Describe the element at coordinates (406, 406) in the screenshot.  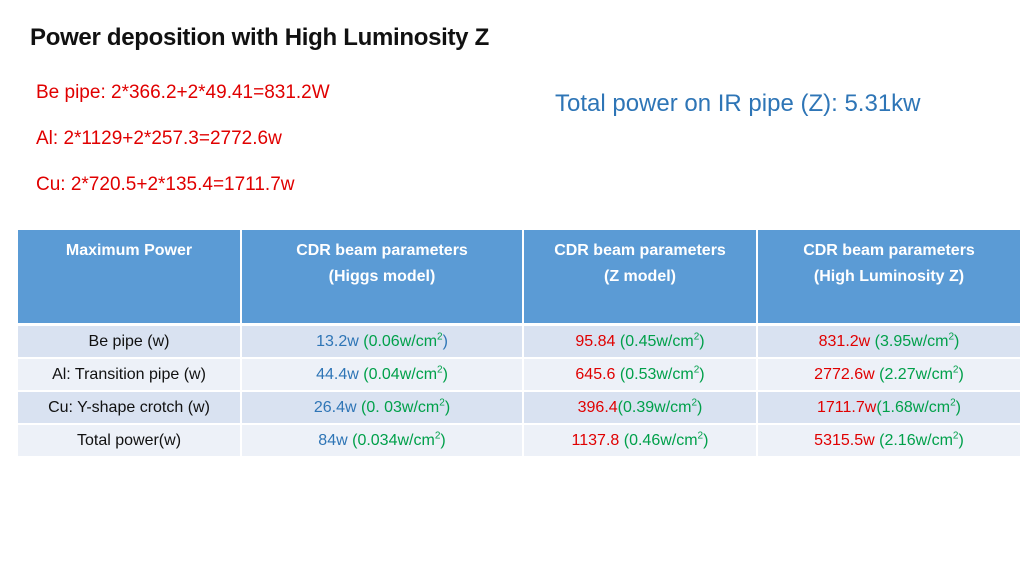
I see `density-value: (0. 03w/cm2)` at that location.